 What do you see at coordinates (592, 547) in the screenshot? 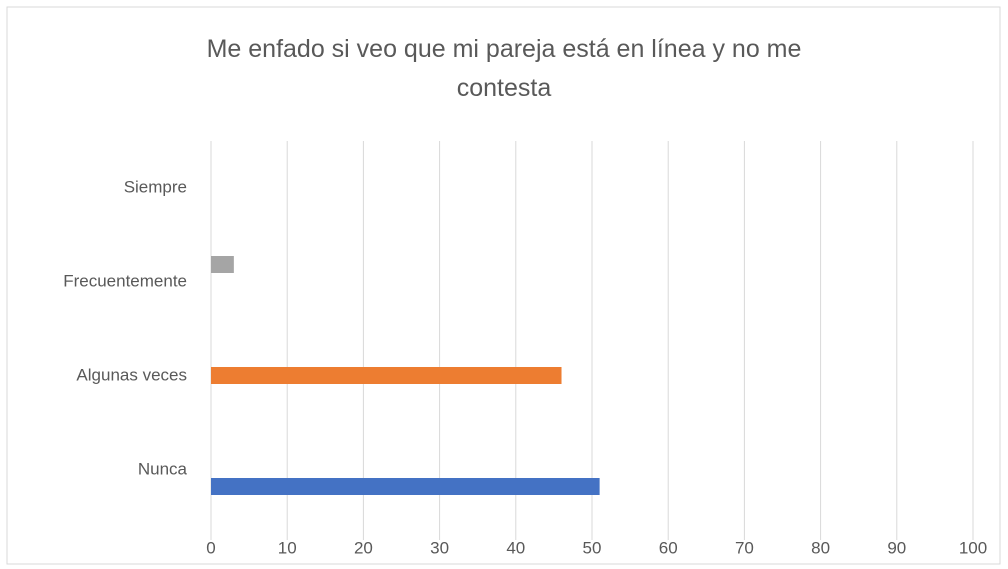
I see `x-tick-label: 50` at bounding box center [592, 547].